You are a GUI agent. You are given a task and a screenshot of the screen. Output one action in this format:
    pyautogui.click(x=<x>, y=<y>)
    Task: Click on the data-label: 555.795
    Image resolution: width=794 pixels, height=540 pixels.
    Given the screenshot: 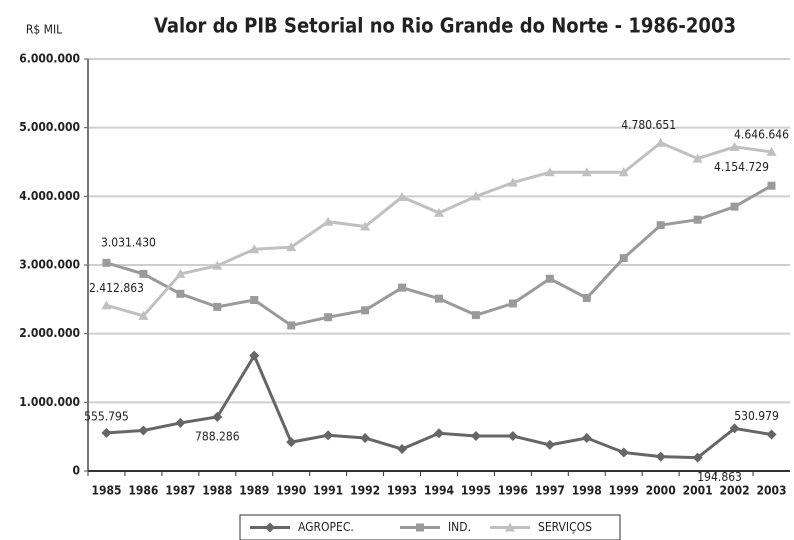 What is the action you would take?
    pyautogui.click(x=106, y=416)
    